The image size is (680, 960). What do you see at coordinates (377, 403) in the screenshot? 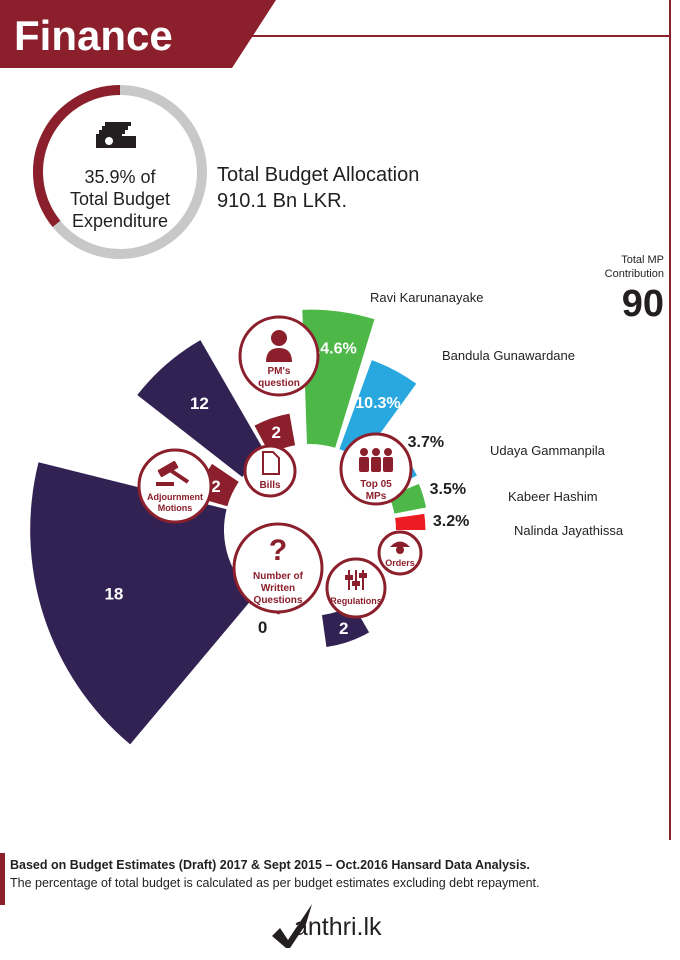
I see `mp-value-bandula-gunawardane: 10.3%` at bounding box center [377, 403].